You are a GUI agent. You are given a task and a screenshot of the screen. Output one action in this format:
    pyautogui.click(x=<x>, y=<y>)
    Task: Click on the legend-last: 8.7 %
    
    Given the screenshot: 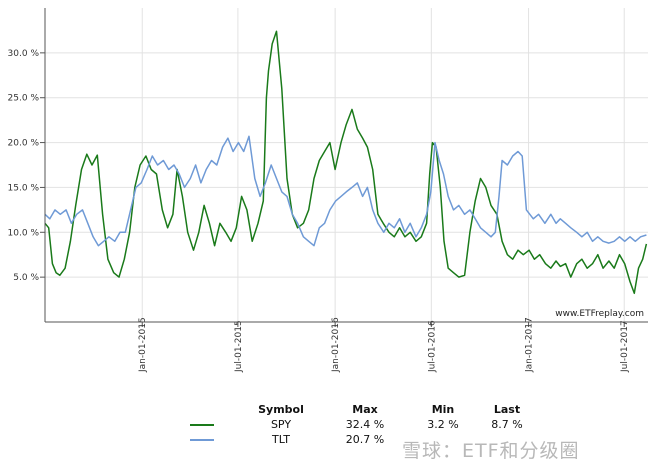 What is the action you would take?
    pyautogui.click(x=507, y=424)
    